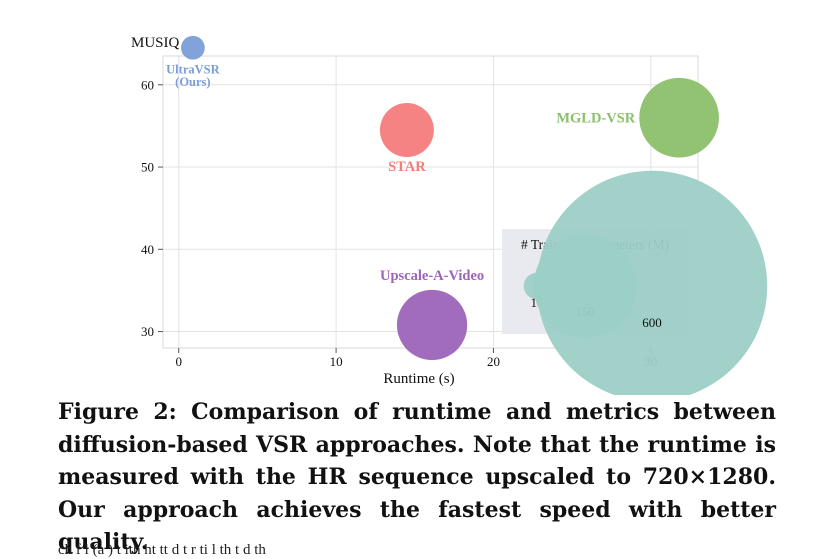 This screenshot has height=559, width=835. What do you see at coordinates (147, 331) in the screenshot?
I see `y-tick-label: 30` at bounding box center [147, 331].